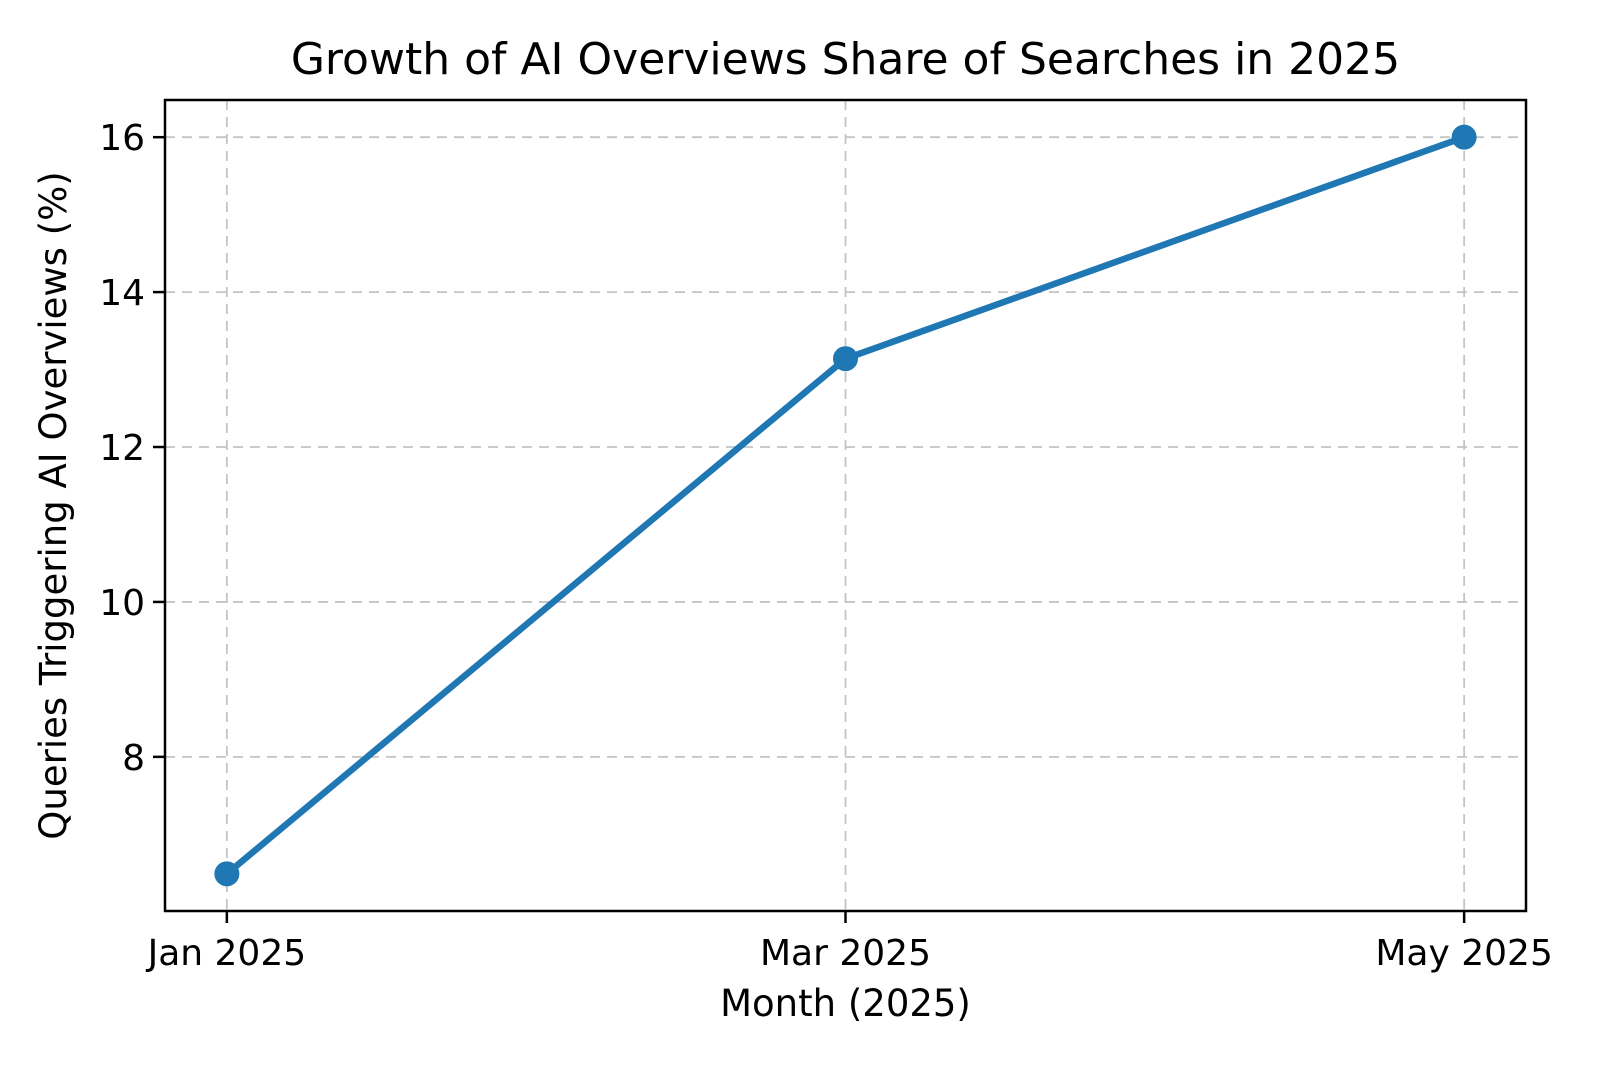 The height and width of the screenshot is (1067, 1600). I want to click on x-tick-label: May 2025, so click(1464, 953).